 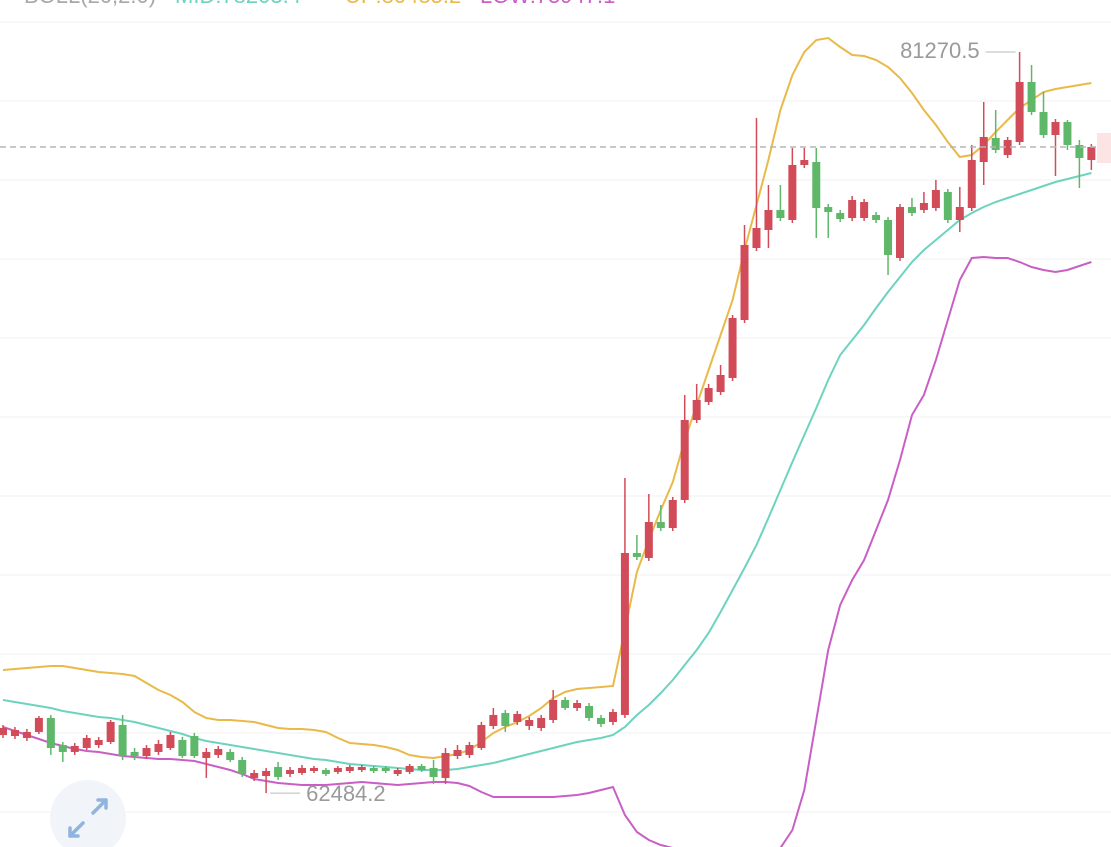 I want to click on legend: MID:78203.4 UP:80485.2 LOW:75947.1, so click(x=395, y=4).